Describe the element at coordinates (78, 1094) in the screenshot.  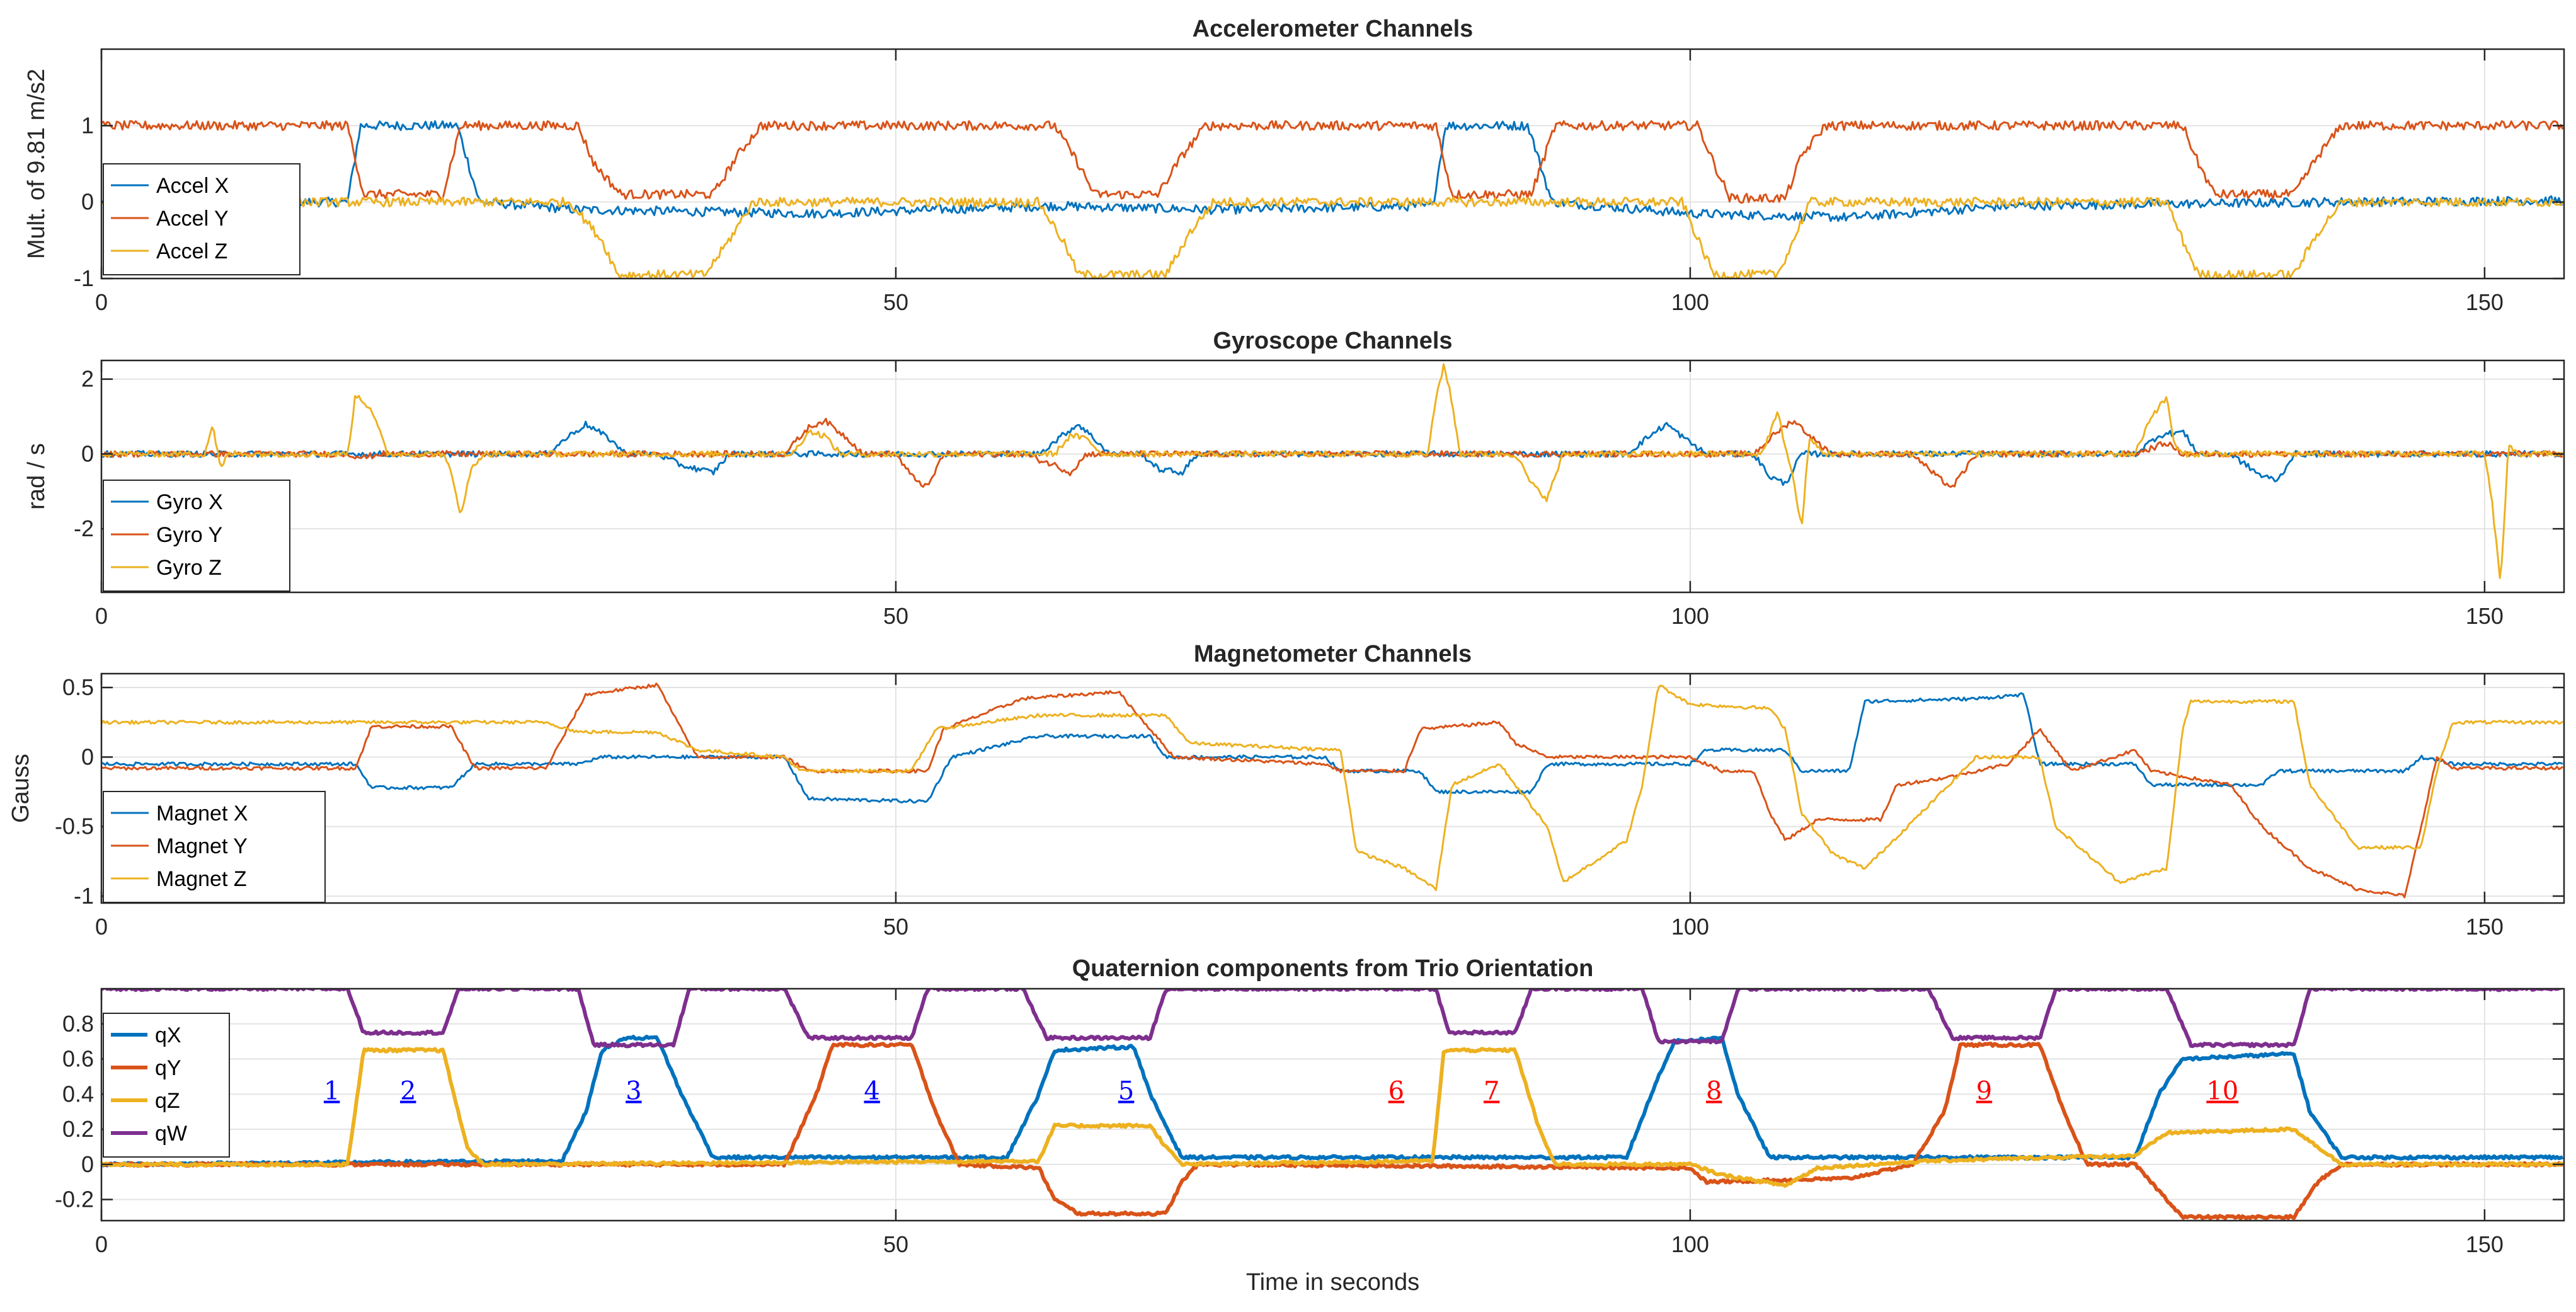
I see `y-tick-label: 0.4` at that location.